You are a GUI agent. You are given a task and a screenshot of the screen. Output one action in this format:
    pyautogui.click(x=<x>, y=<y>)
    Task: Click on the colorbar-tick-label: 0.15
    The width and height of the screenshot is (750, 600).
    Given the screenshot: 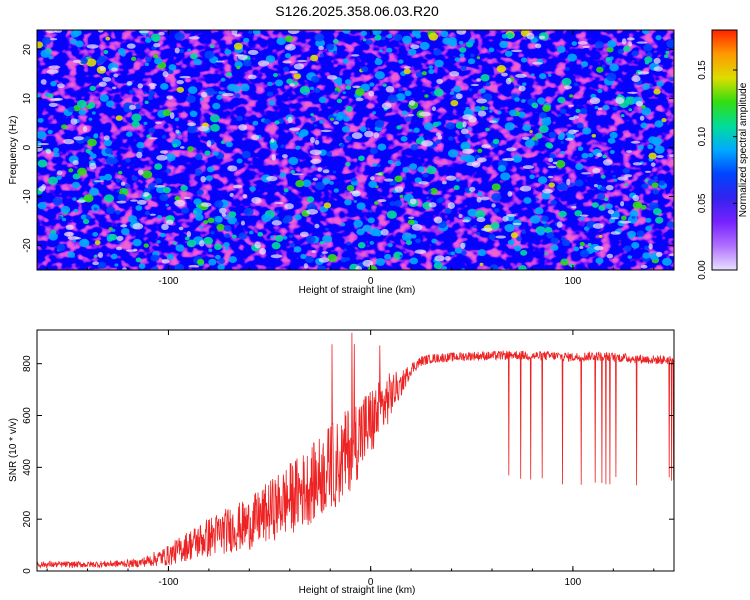 What is the action you would take?
    pyautogui.click(x=702, y=70)
    